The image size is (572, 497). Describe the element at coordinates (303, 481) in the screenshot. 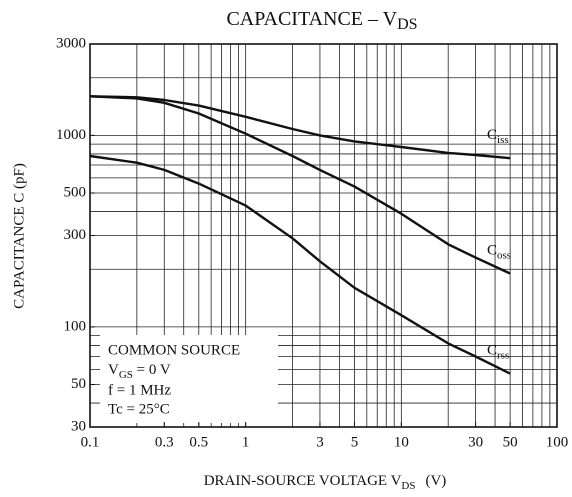

I see `x-label-text: DRAIN-SOURCE VOLTAGE V` at that location.